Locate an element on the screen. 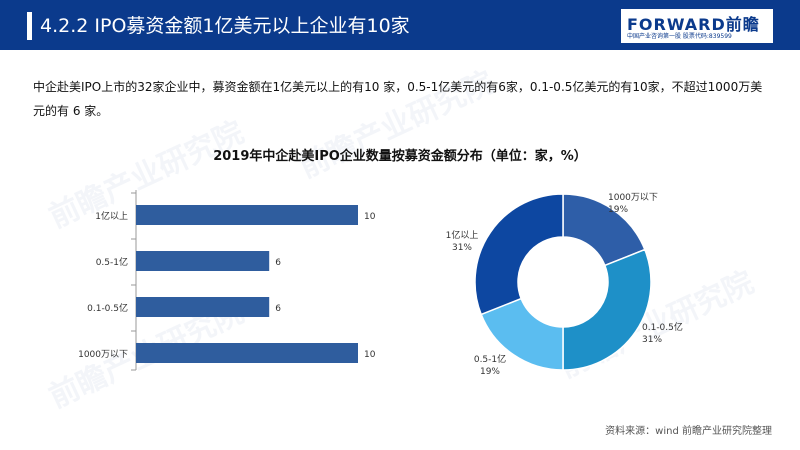 The image size is (800, 450). bar-category-label: 0.5-1亿 is located at coordinates (112, 262).